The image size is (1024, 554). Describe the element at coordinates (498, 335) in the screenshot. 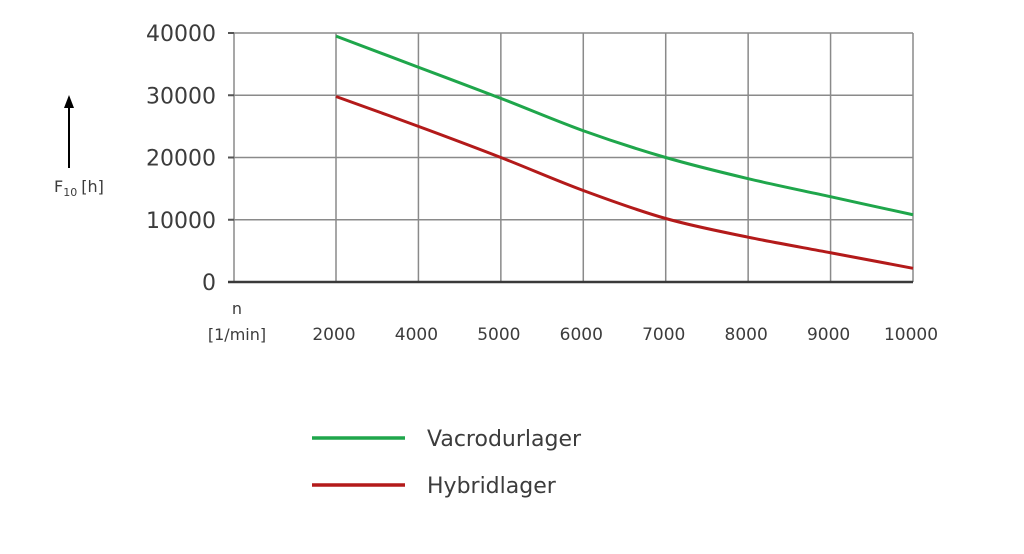

I see `x-tick-label: 5000` at that location.